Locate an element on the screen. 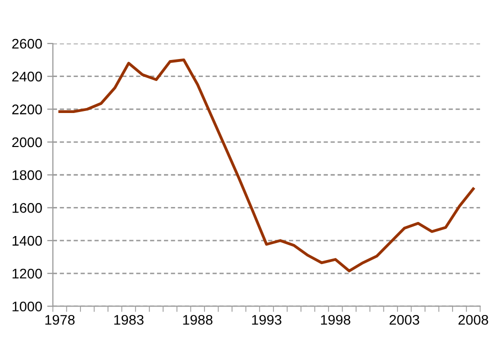 The image size is (494, 348). x-tick-label: 1998 is located at coordinates (335, 319).